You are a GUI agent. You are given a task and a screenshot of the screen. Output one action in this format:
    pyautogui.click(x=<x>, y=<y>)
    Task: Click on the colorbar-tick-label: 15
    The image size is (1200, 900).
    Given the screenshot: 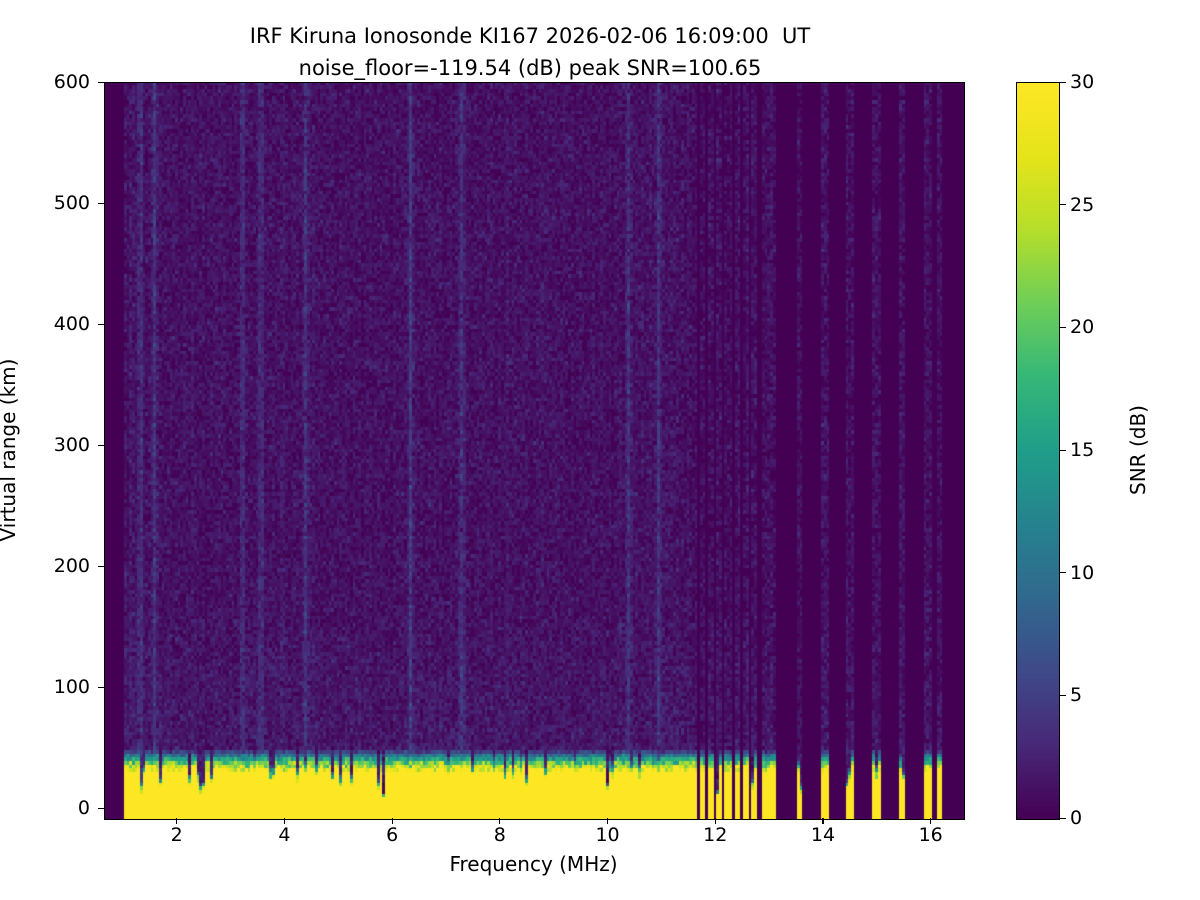 What is the action you would take?
    pyautogui.click(x=1082, y=450)
    